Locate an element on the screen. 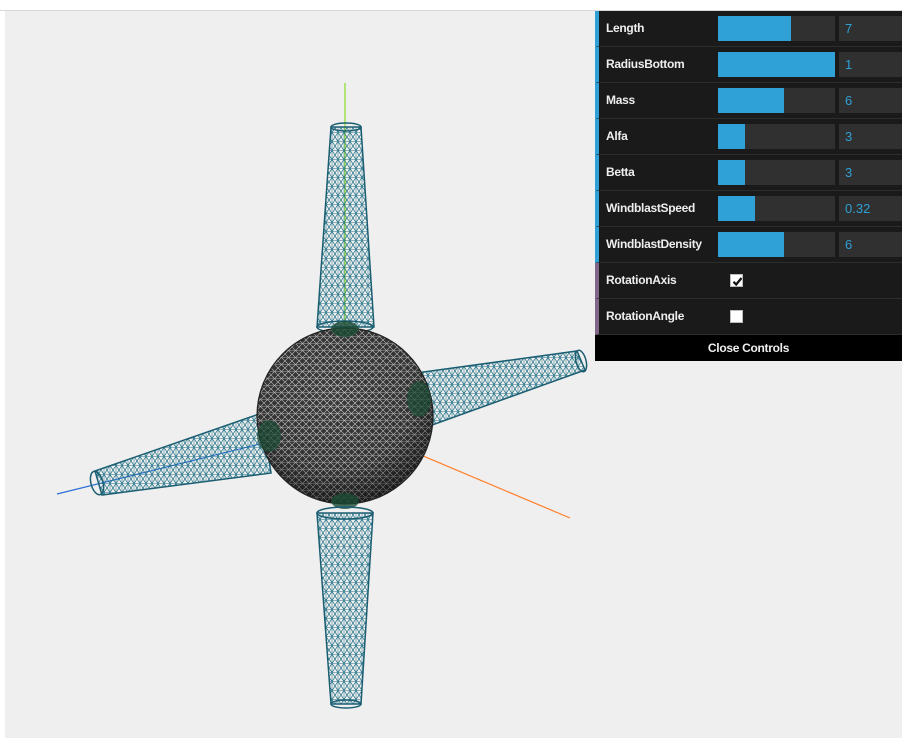 This screenshot has width=902, height=738. control-label: RotationAngle is located at coordinates (645, 316).